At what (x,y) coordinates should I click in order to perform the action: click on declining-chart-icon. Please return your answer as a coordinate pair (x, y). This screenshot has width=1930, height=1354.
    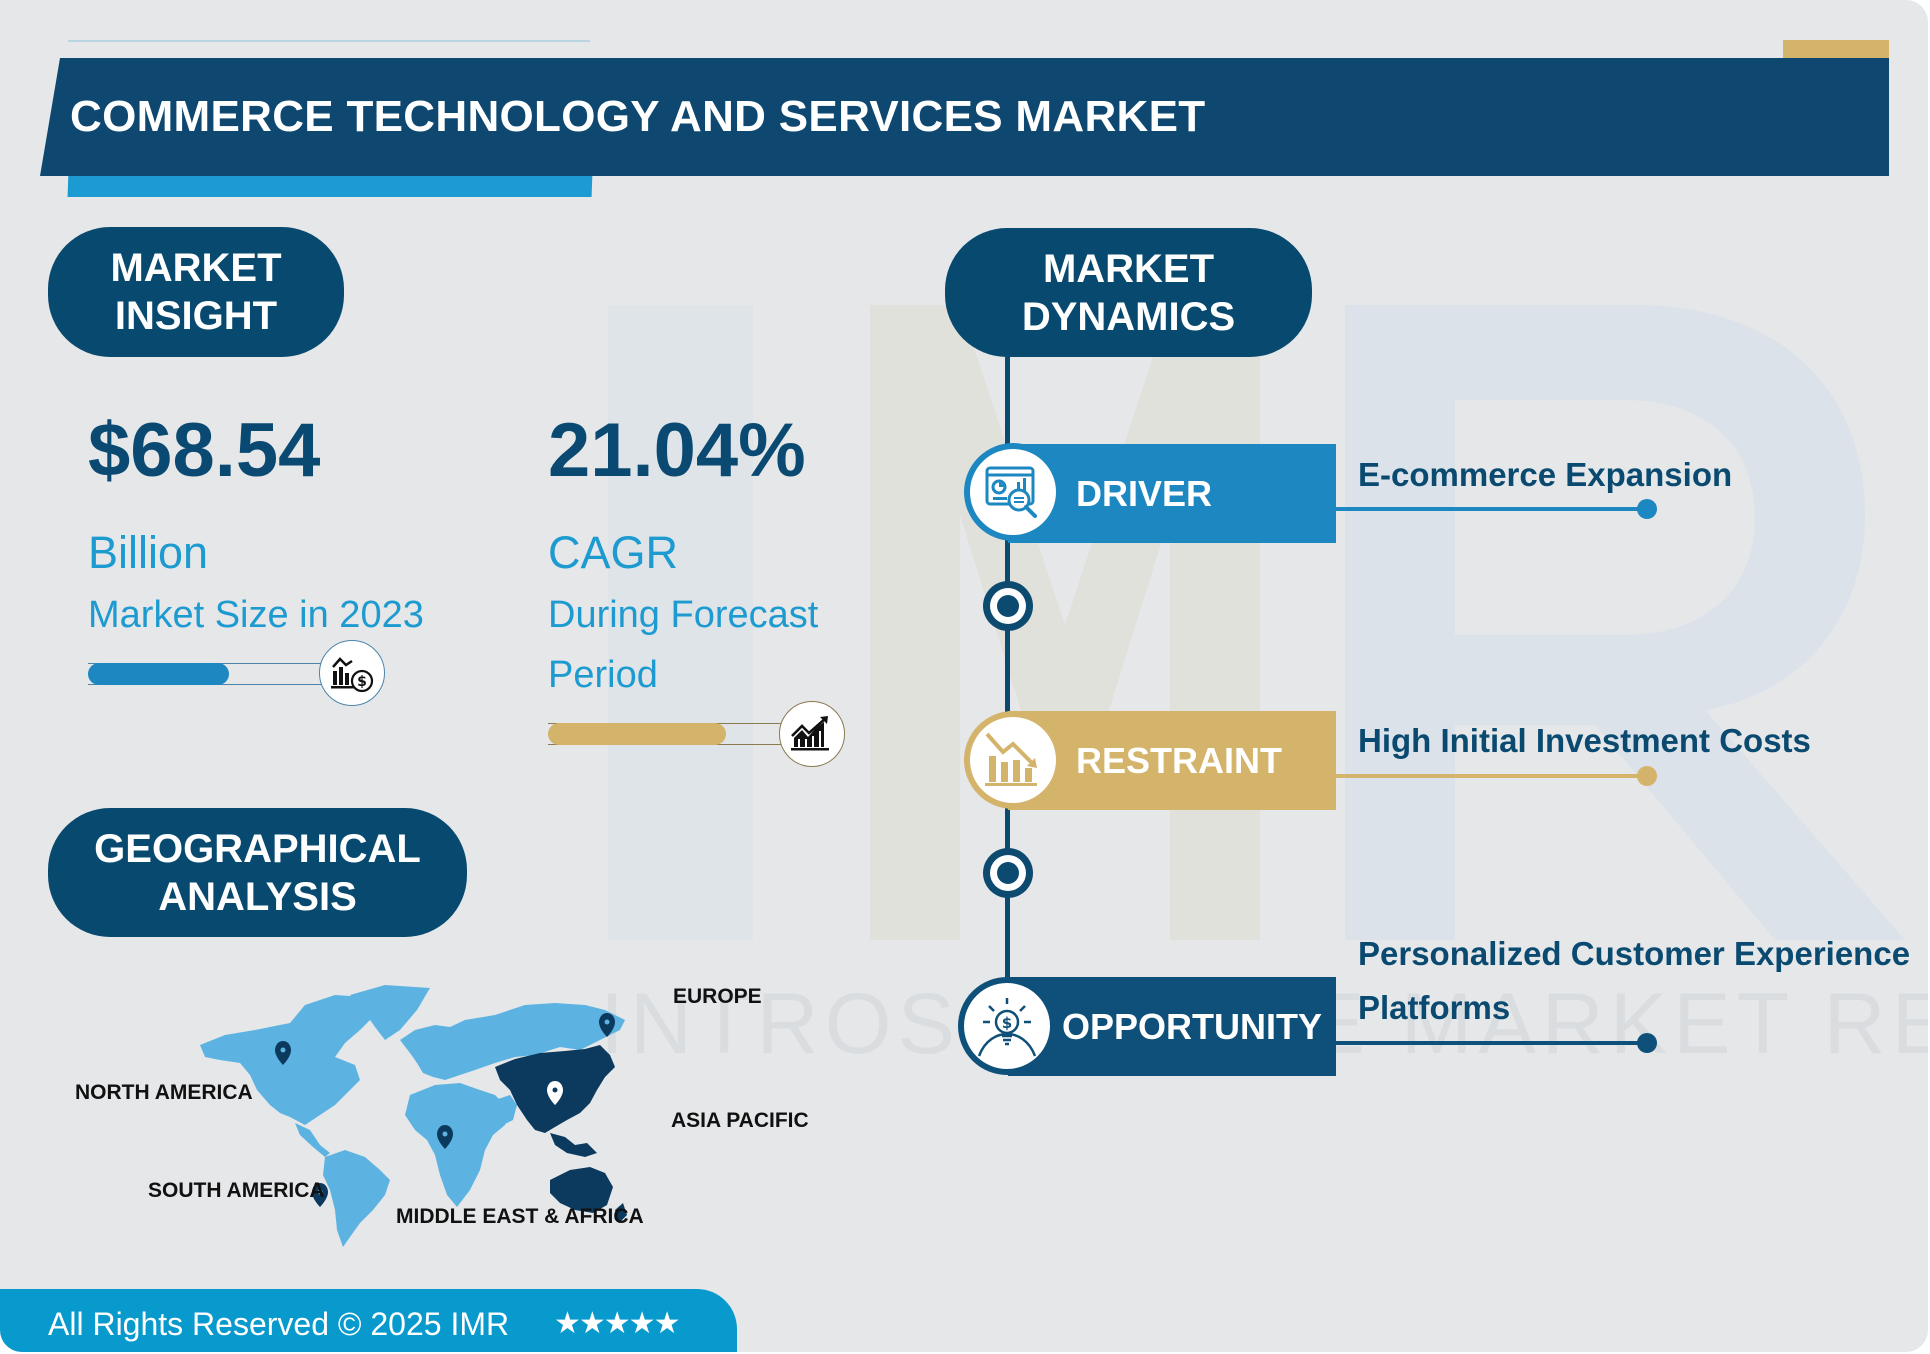
    Looking at the image, I should click on (1013, 760).